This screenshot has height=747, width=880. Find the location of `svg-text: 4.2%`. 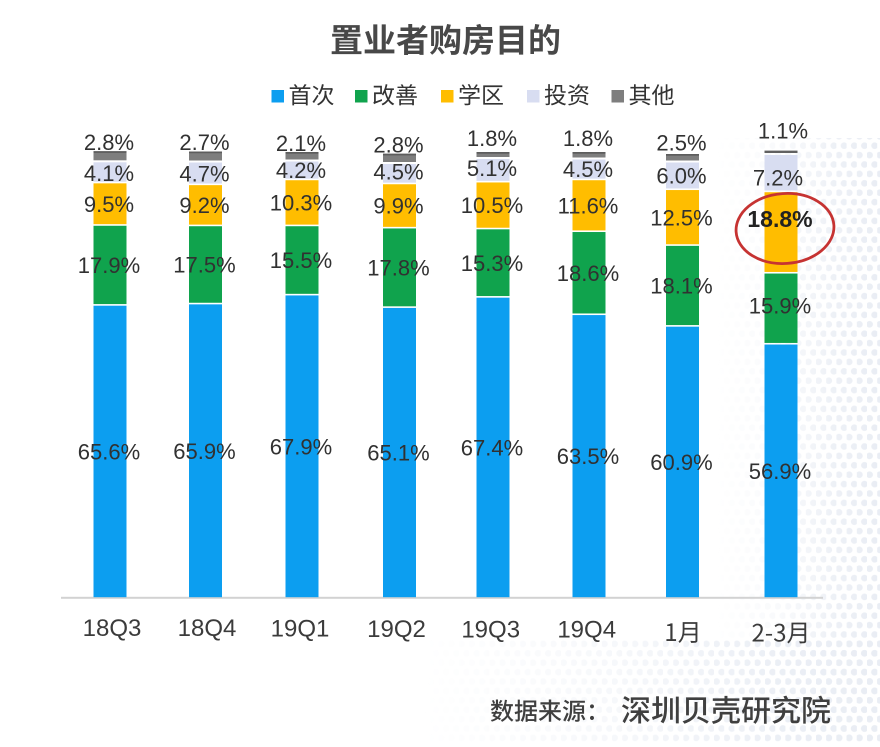

svg-text: 4.2% is located at coordinates (301, 170).